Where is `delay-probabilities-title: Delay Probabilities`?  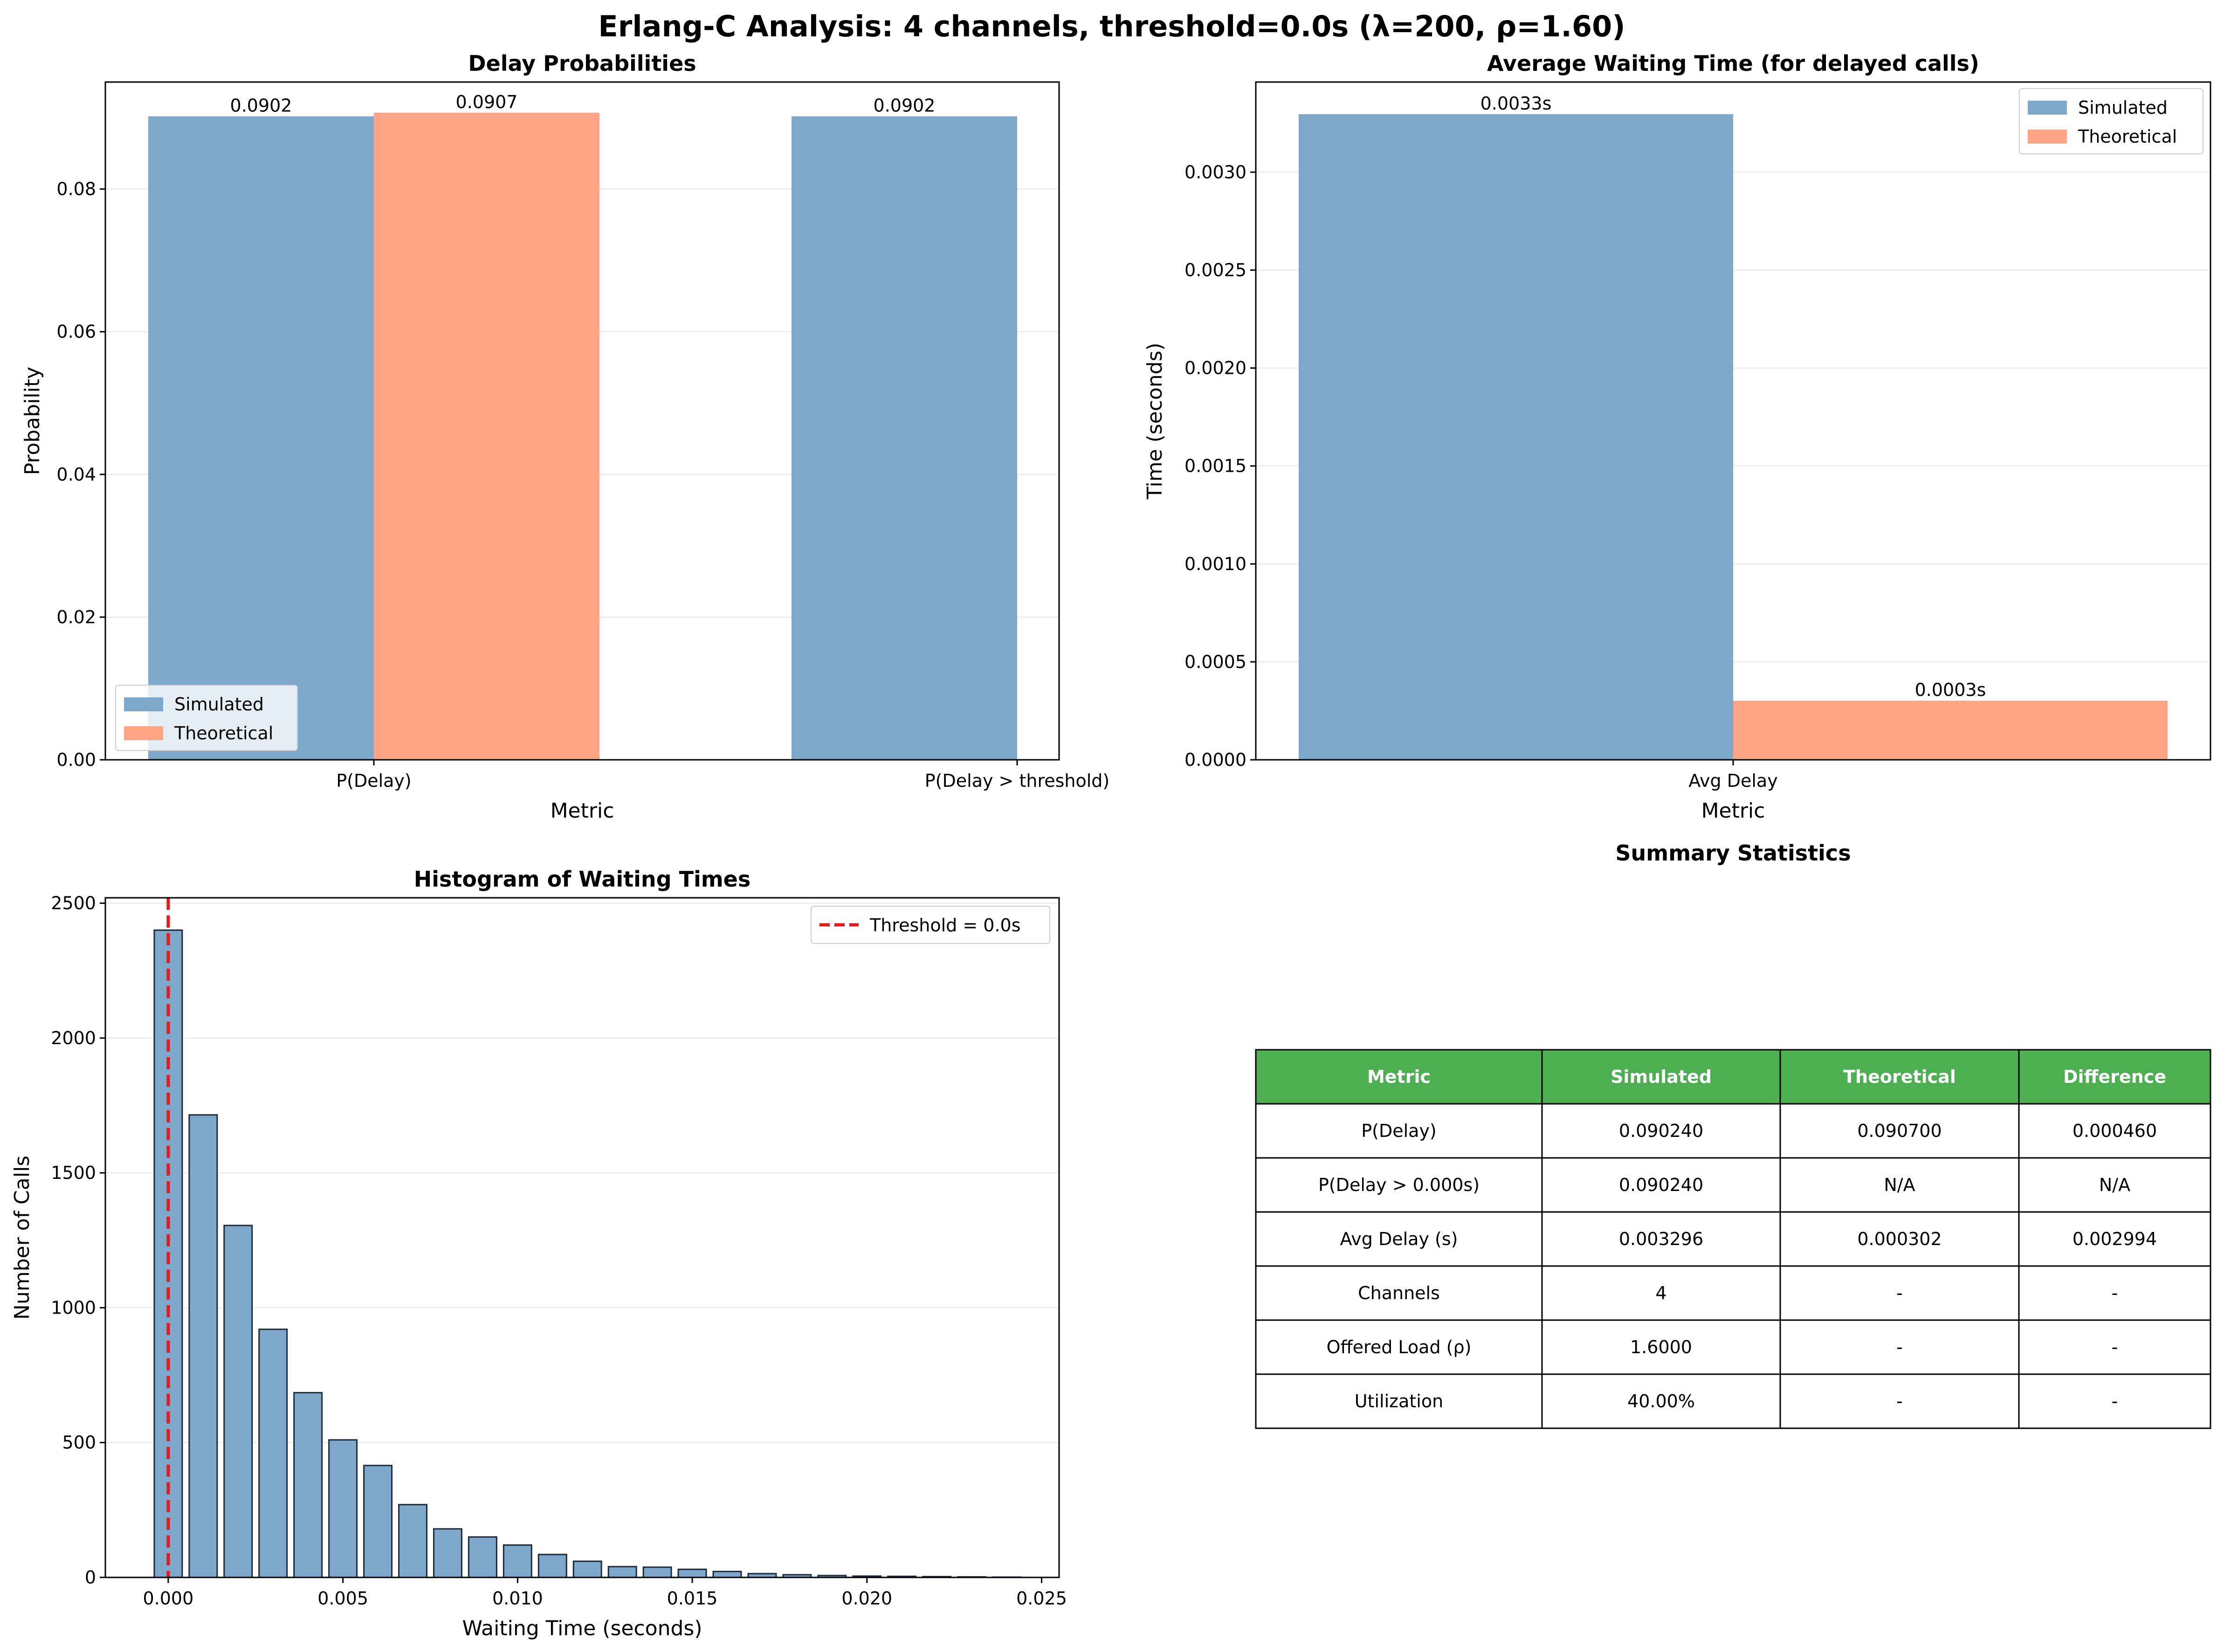
delay-probabilities-title: Delay Probabilities is located at coordinates (582, 63).